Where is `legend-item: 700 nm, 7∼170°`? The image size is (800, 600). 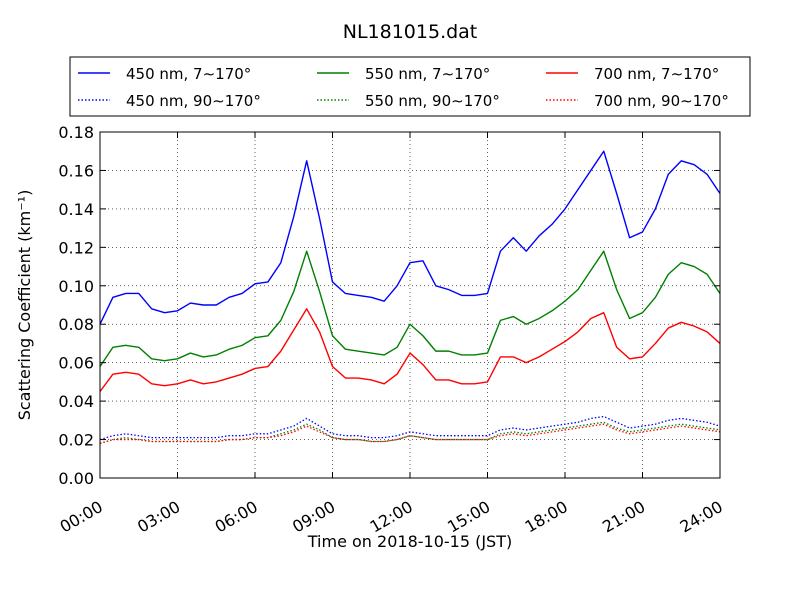
legend-item: 700 nm, 7∼170° is located at coordinates (632, 74).